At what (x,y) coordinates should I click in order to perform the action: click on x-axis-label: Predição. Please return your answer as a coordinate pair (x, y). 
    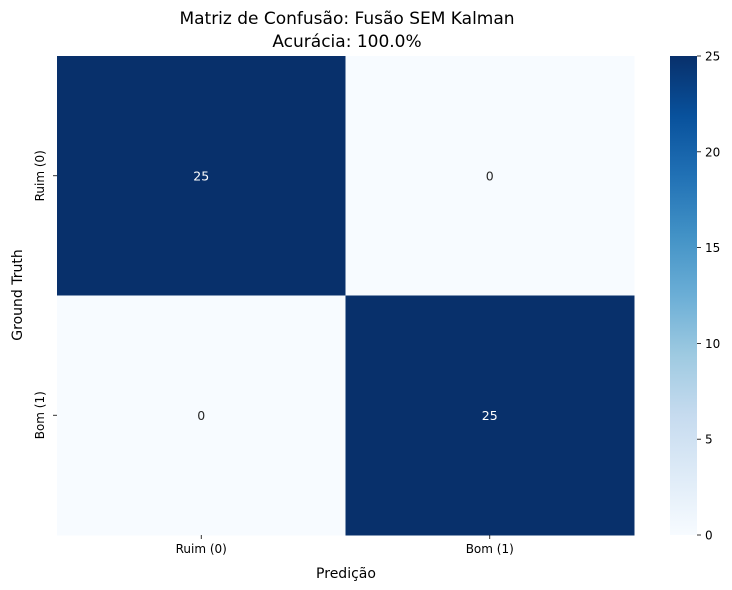
    Looking at the image, I should click on (346, 574).